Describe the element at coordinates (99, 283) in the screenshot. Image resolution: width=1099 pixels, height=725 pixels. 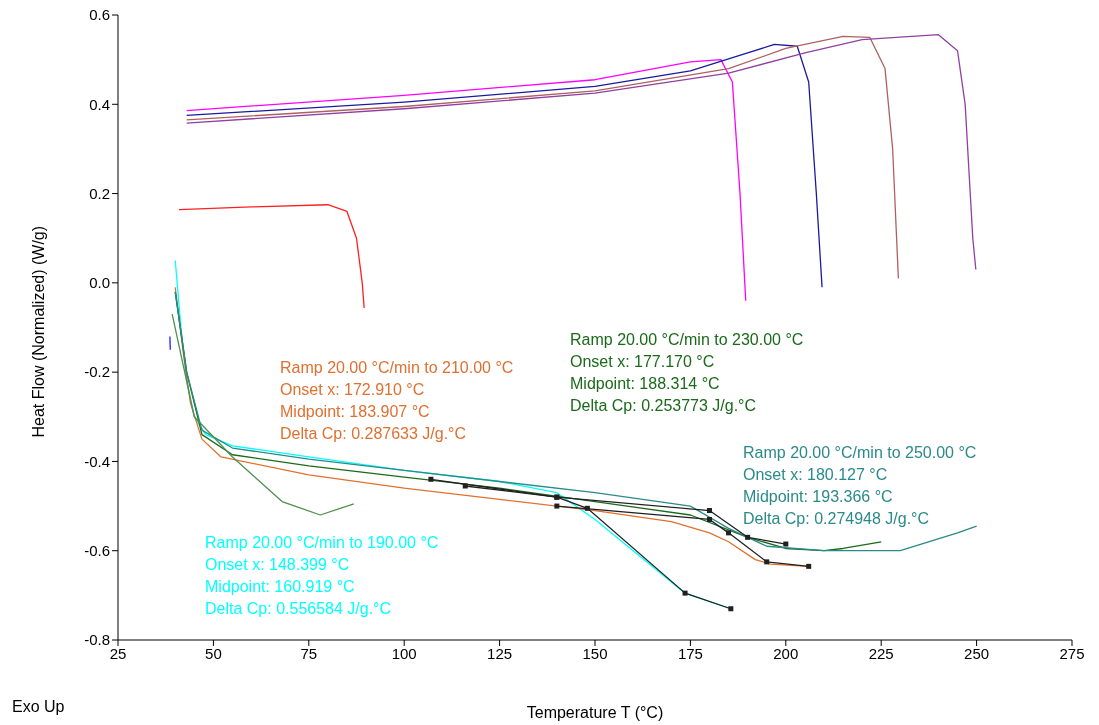
I see `y-tick-label: 0.0` at that location.